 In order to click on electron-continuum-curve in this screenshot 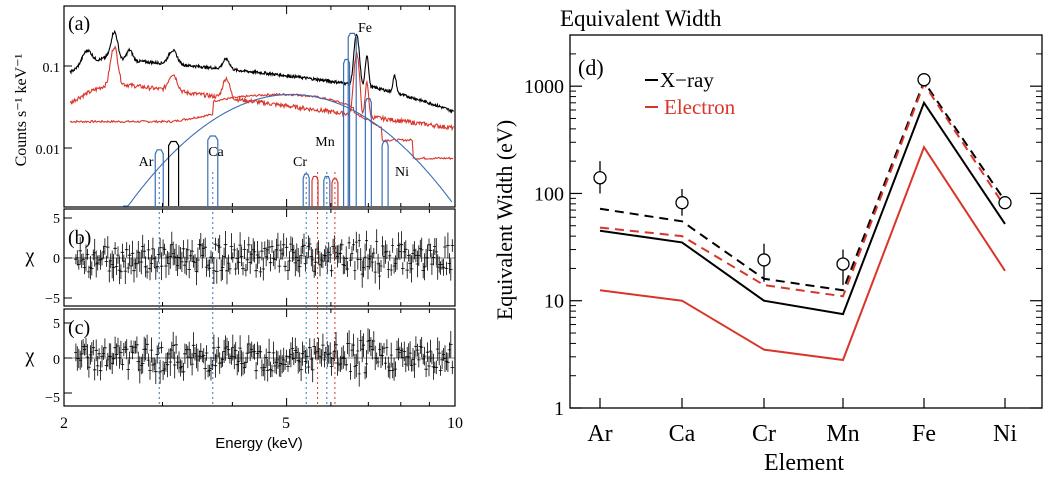, I will do `click(261, 126)`.